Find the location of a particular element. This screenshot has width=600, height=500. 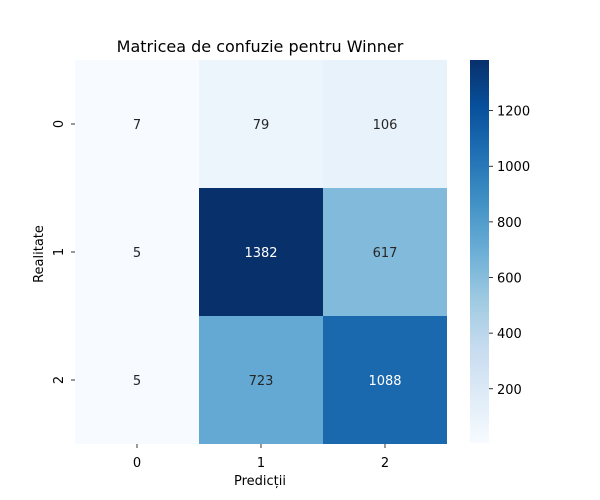

colorbar-tick-label: 200 is located at coordinates (509, 390).